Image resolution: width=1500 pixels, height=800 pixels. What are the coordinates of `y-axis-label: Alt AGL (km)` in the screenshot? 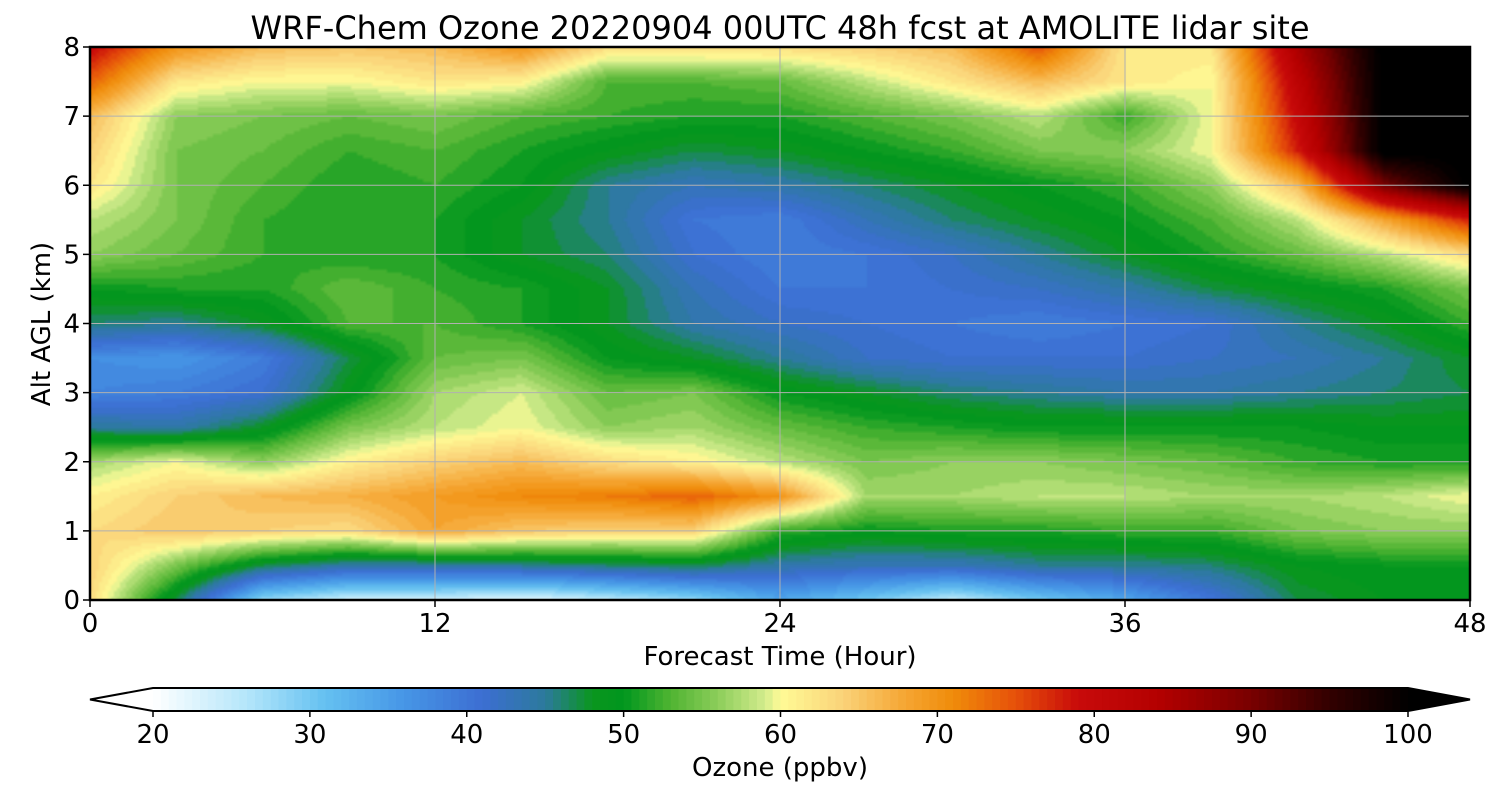 It's located at (42, 324).